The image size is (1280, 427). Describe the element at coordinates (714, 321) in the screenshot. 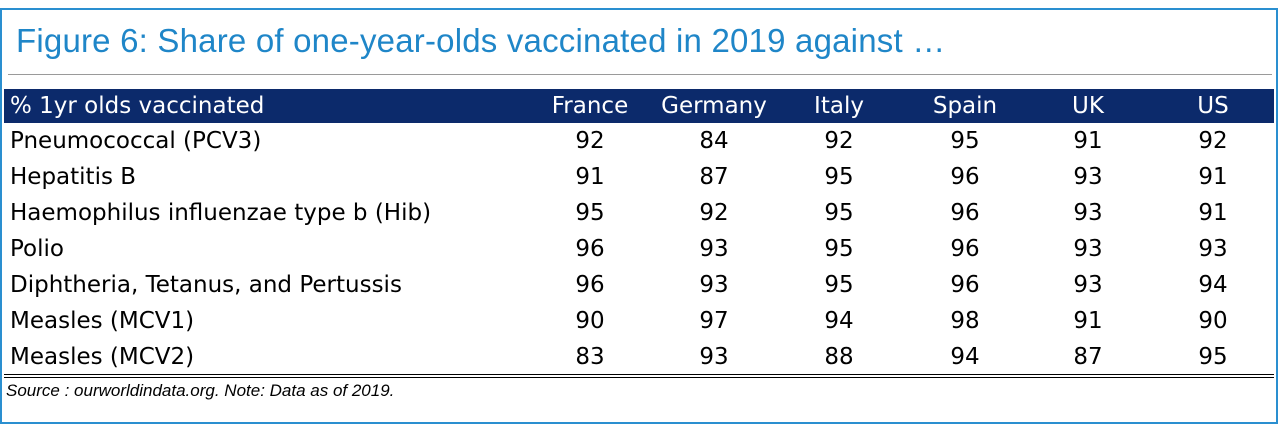

I see `table-cell: 97` at that location.